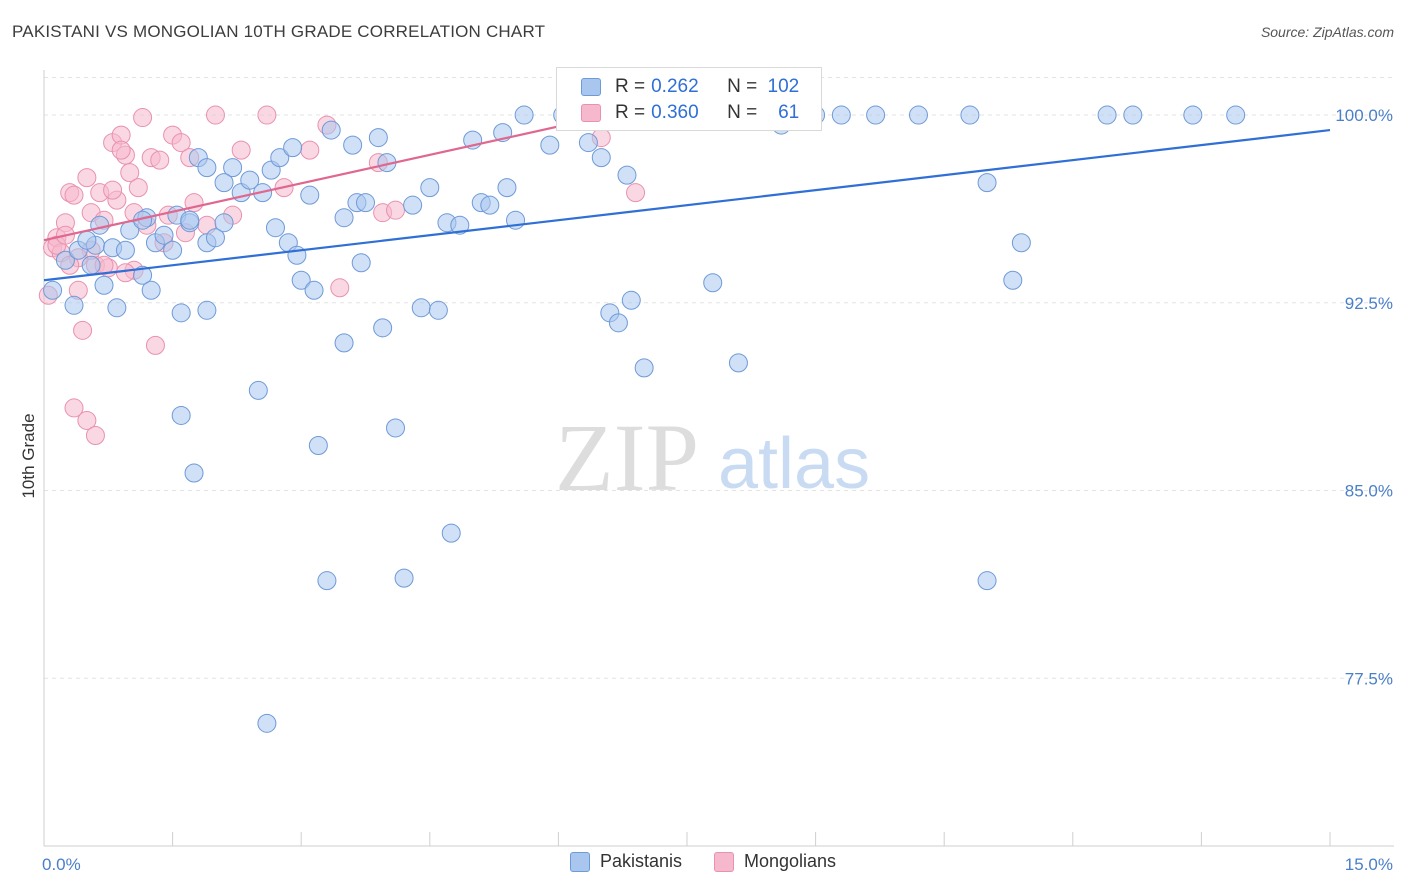 The width and height of the screenshot is (1406, 892). What do you see at coordinates (61, 864) in the screenshot?
I see `x-tick-label-min: 0.0%` at bounding box center [61, 864].